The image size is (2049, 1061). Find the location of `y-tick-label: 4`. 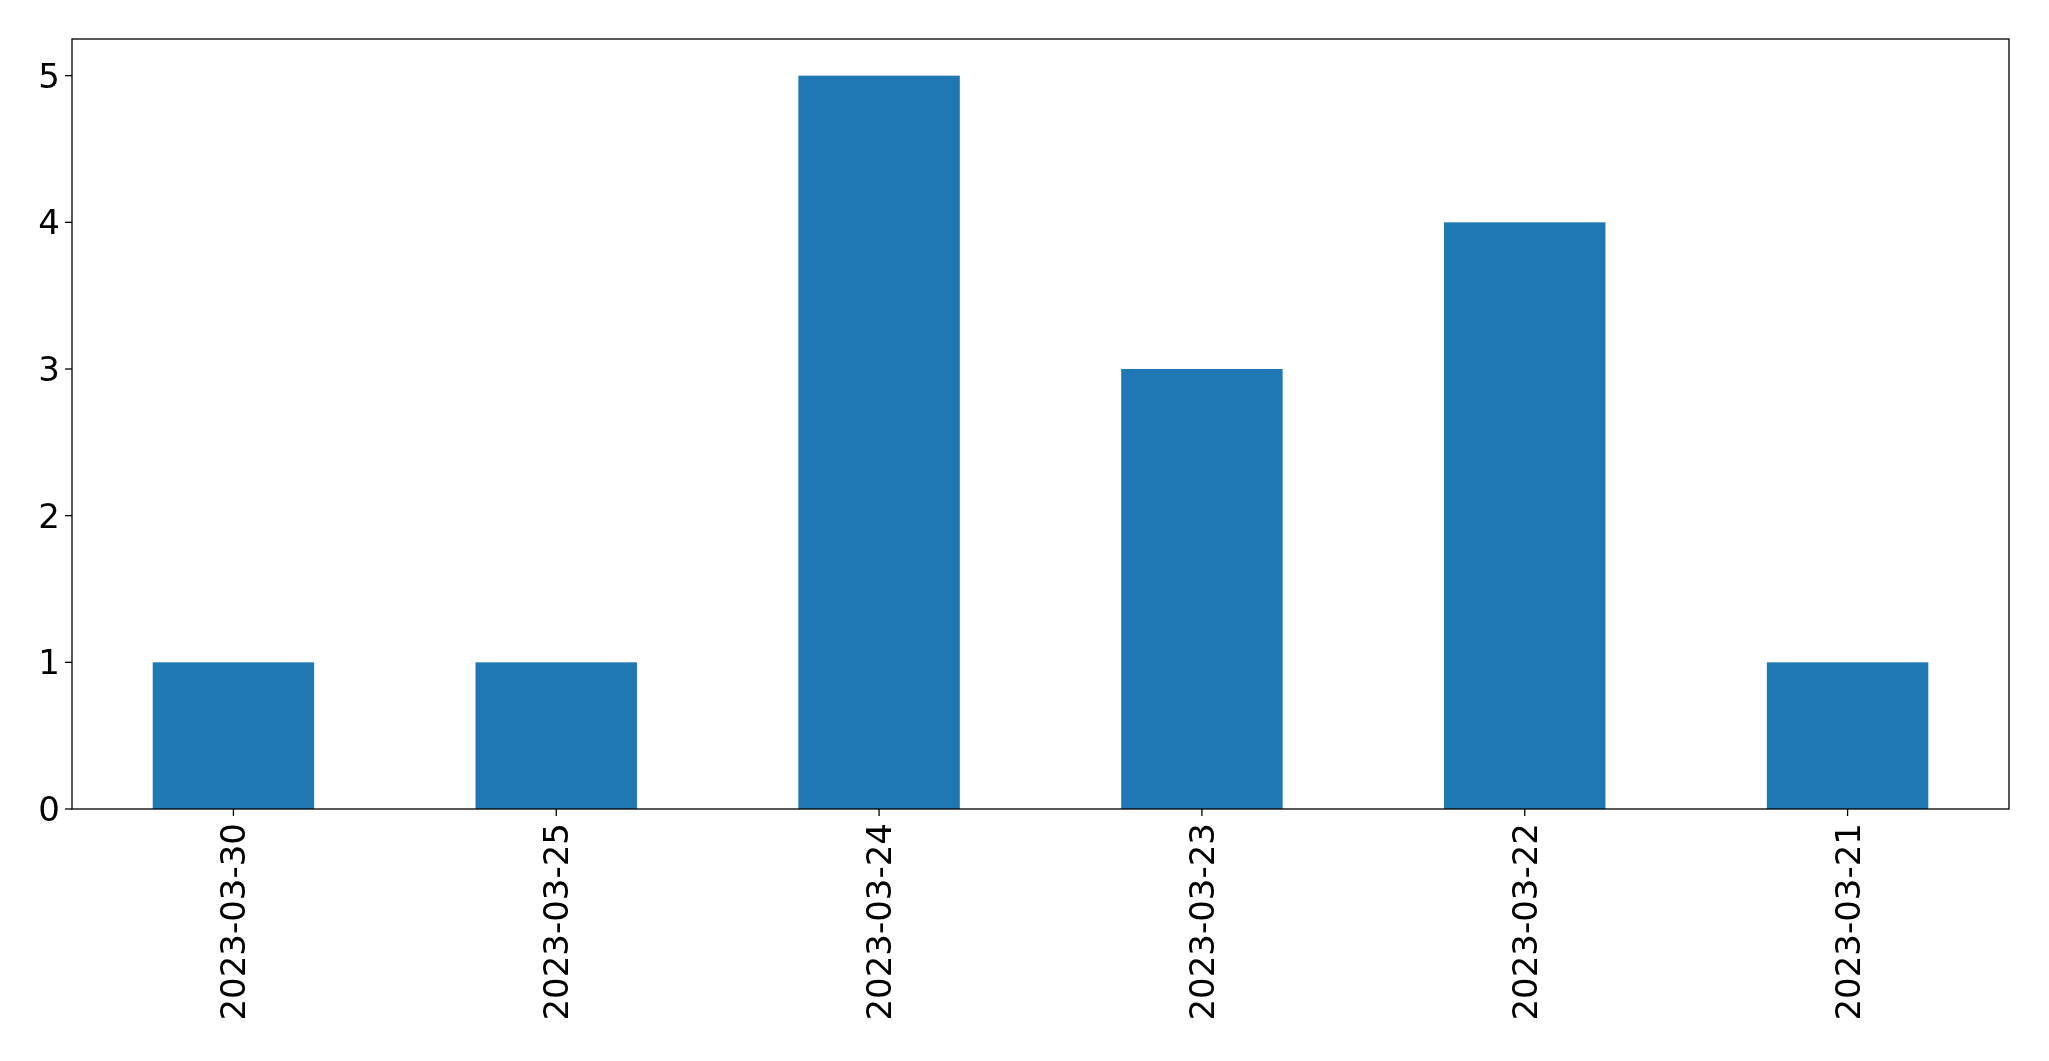

y-tick-label: 4 is located at coordinates (49, 222).